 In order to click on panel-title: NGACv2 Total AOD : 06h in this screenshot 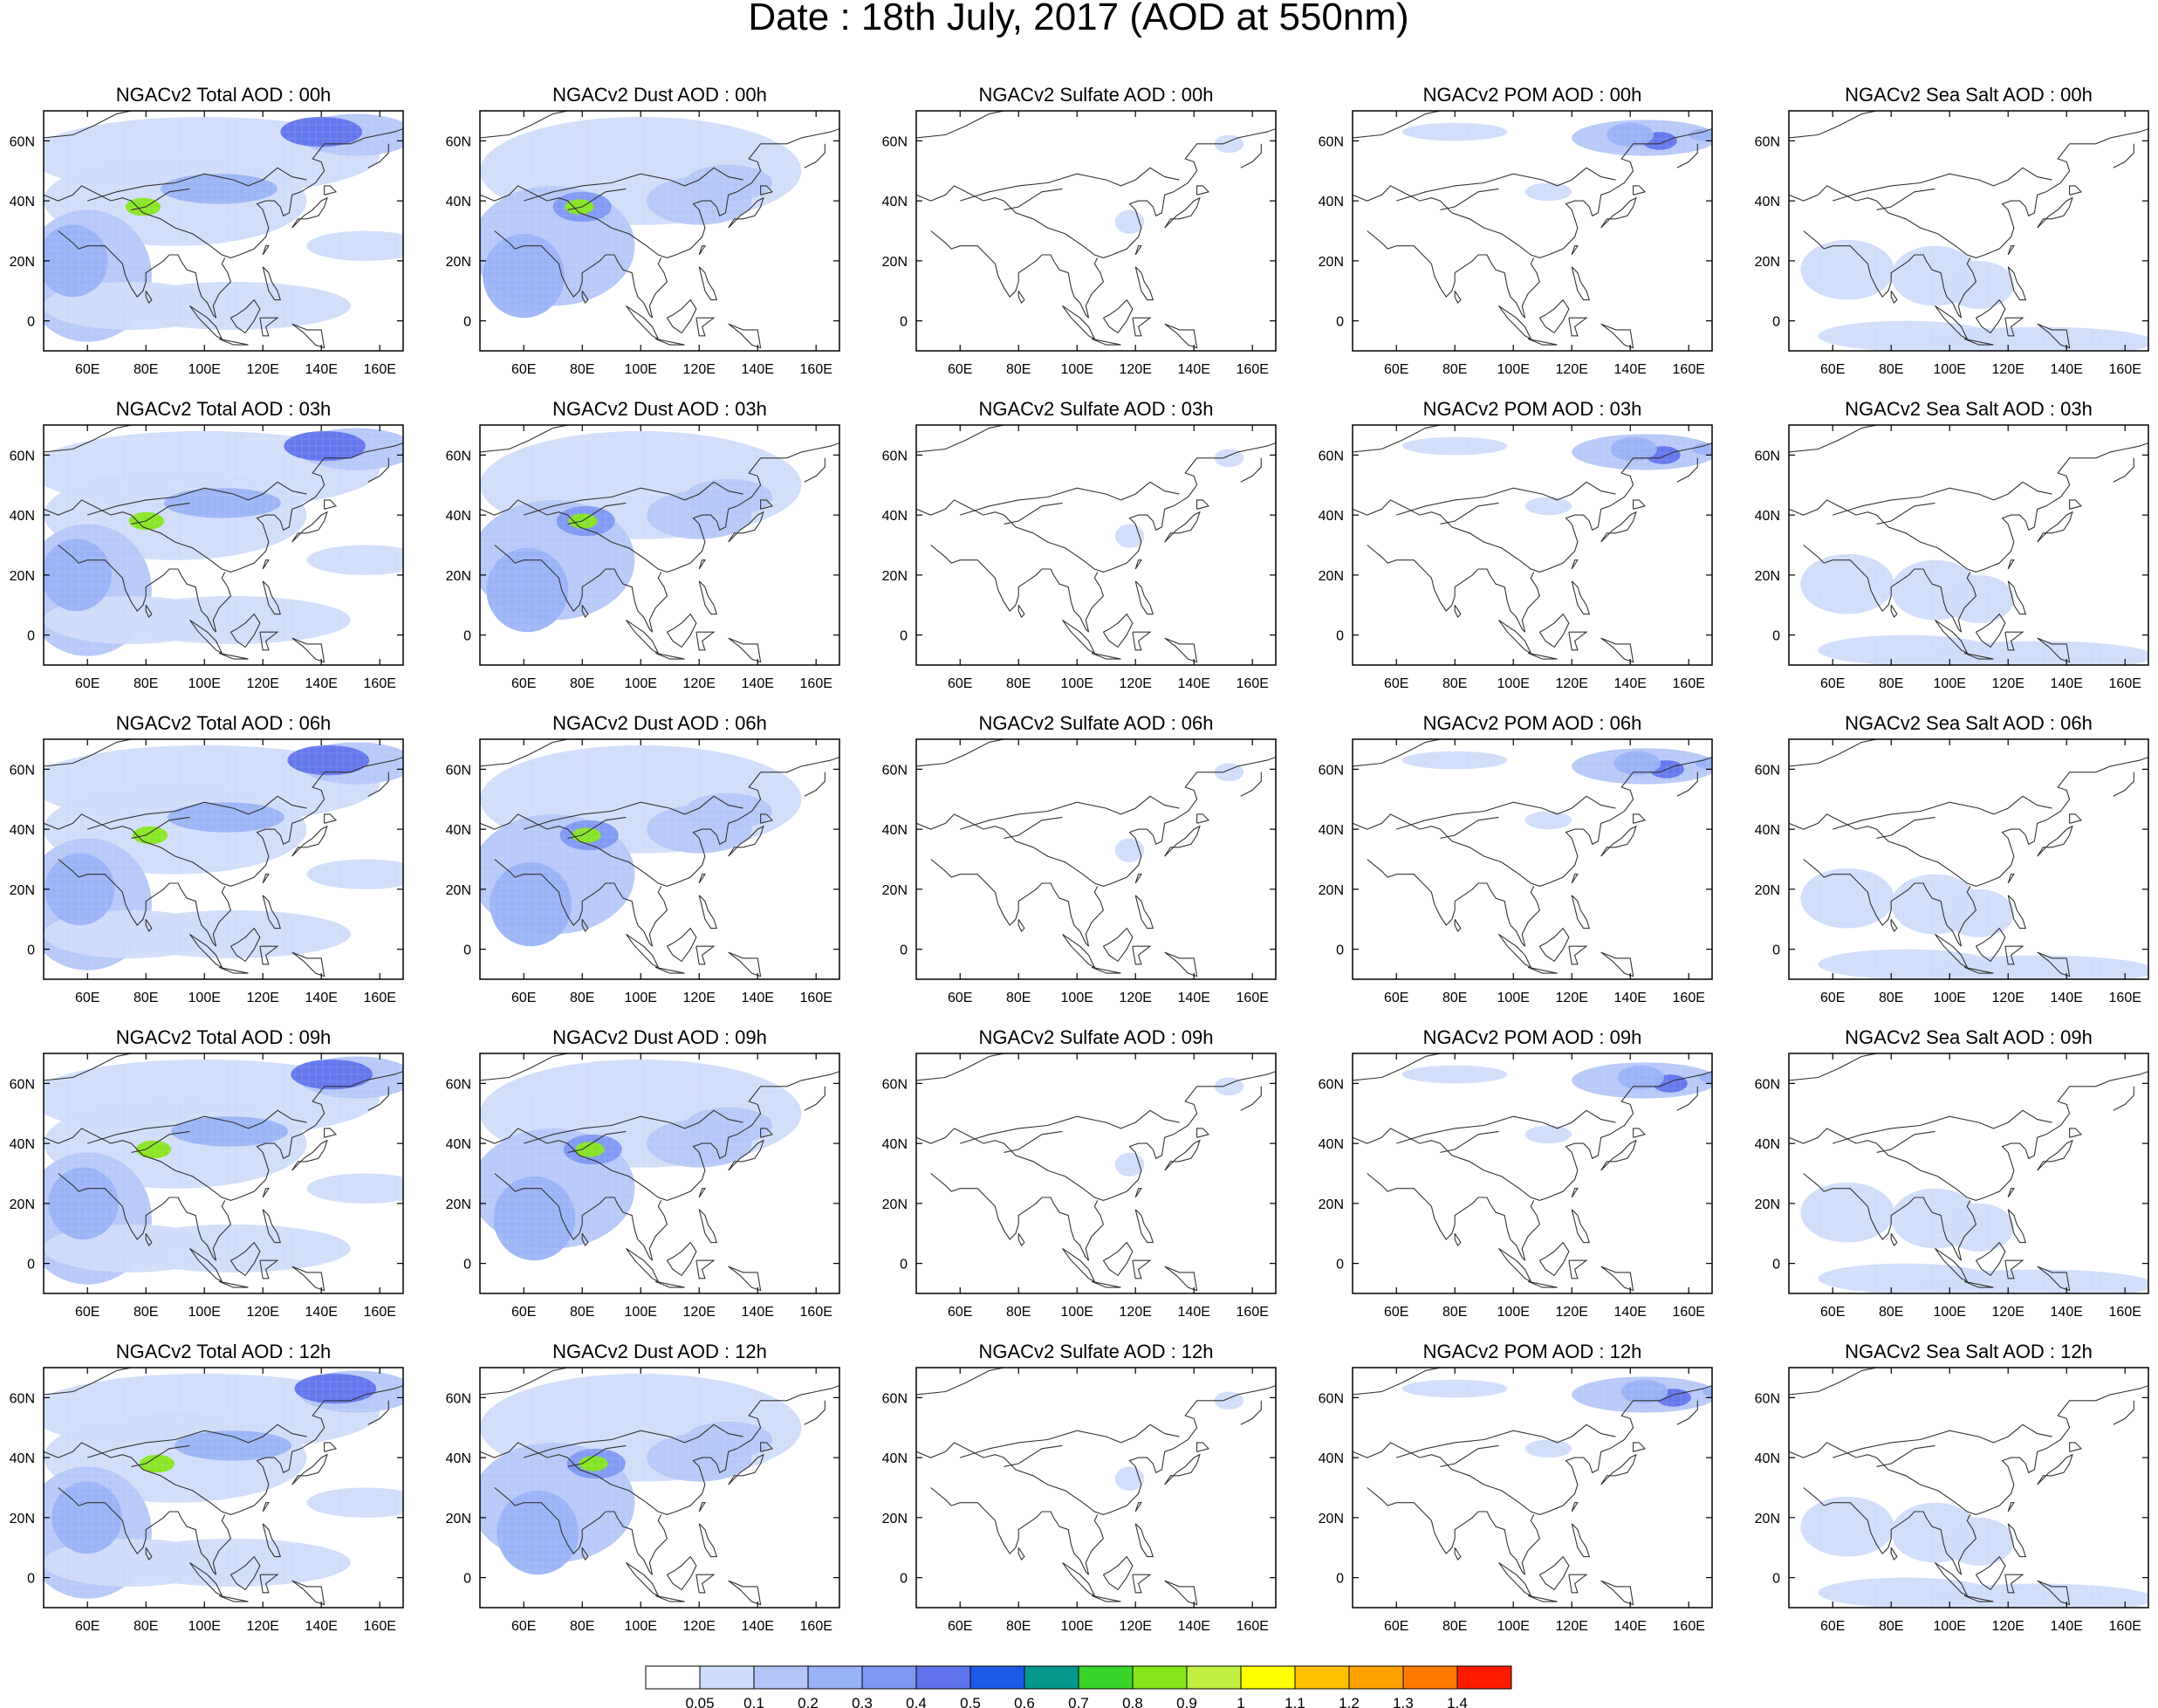, I will do `click(224, 723)`.